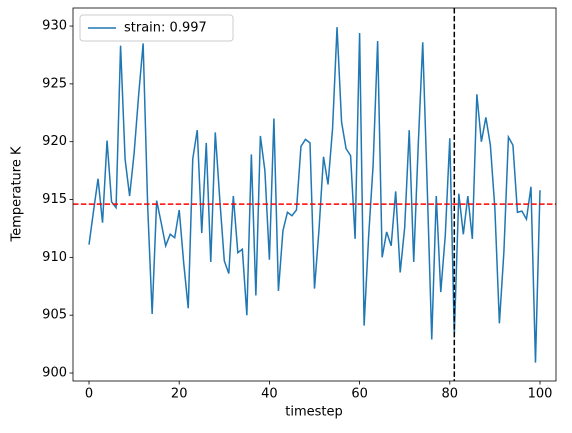 This screenshot has height=433, width=572. Describe the element at coordinates (269, 394) in the screenshot. I see `x-tick-label: 40` at that location.